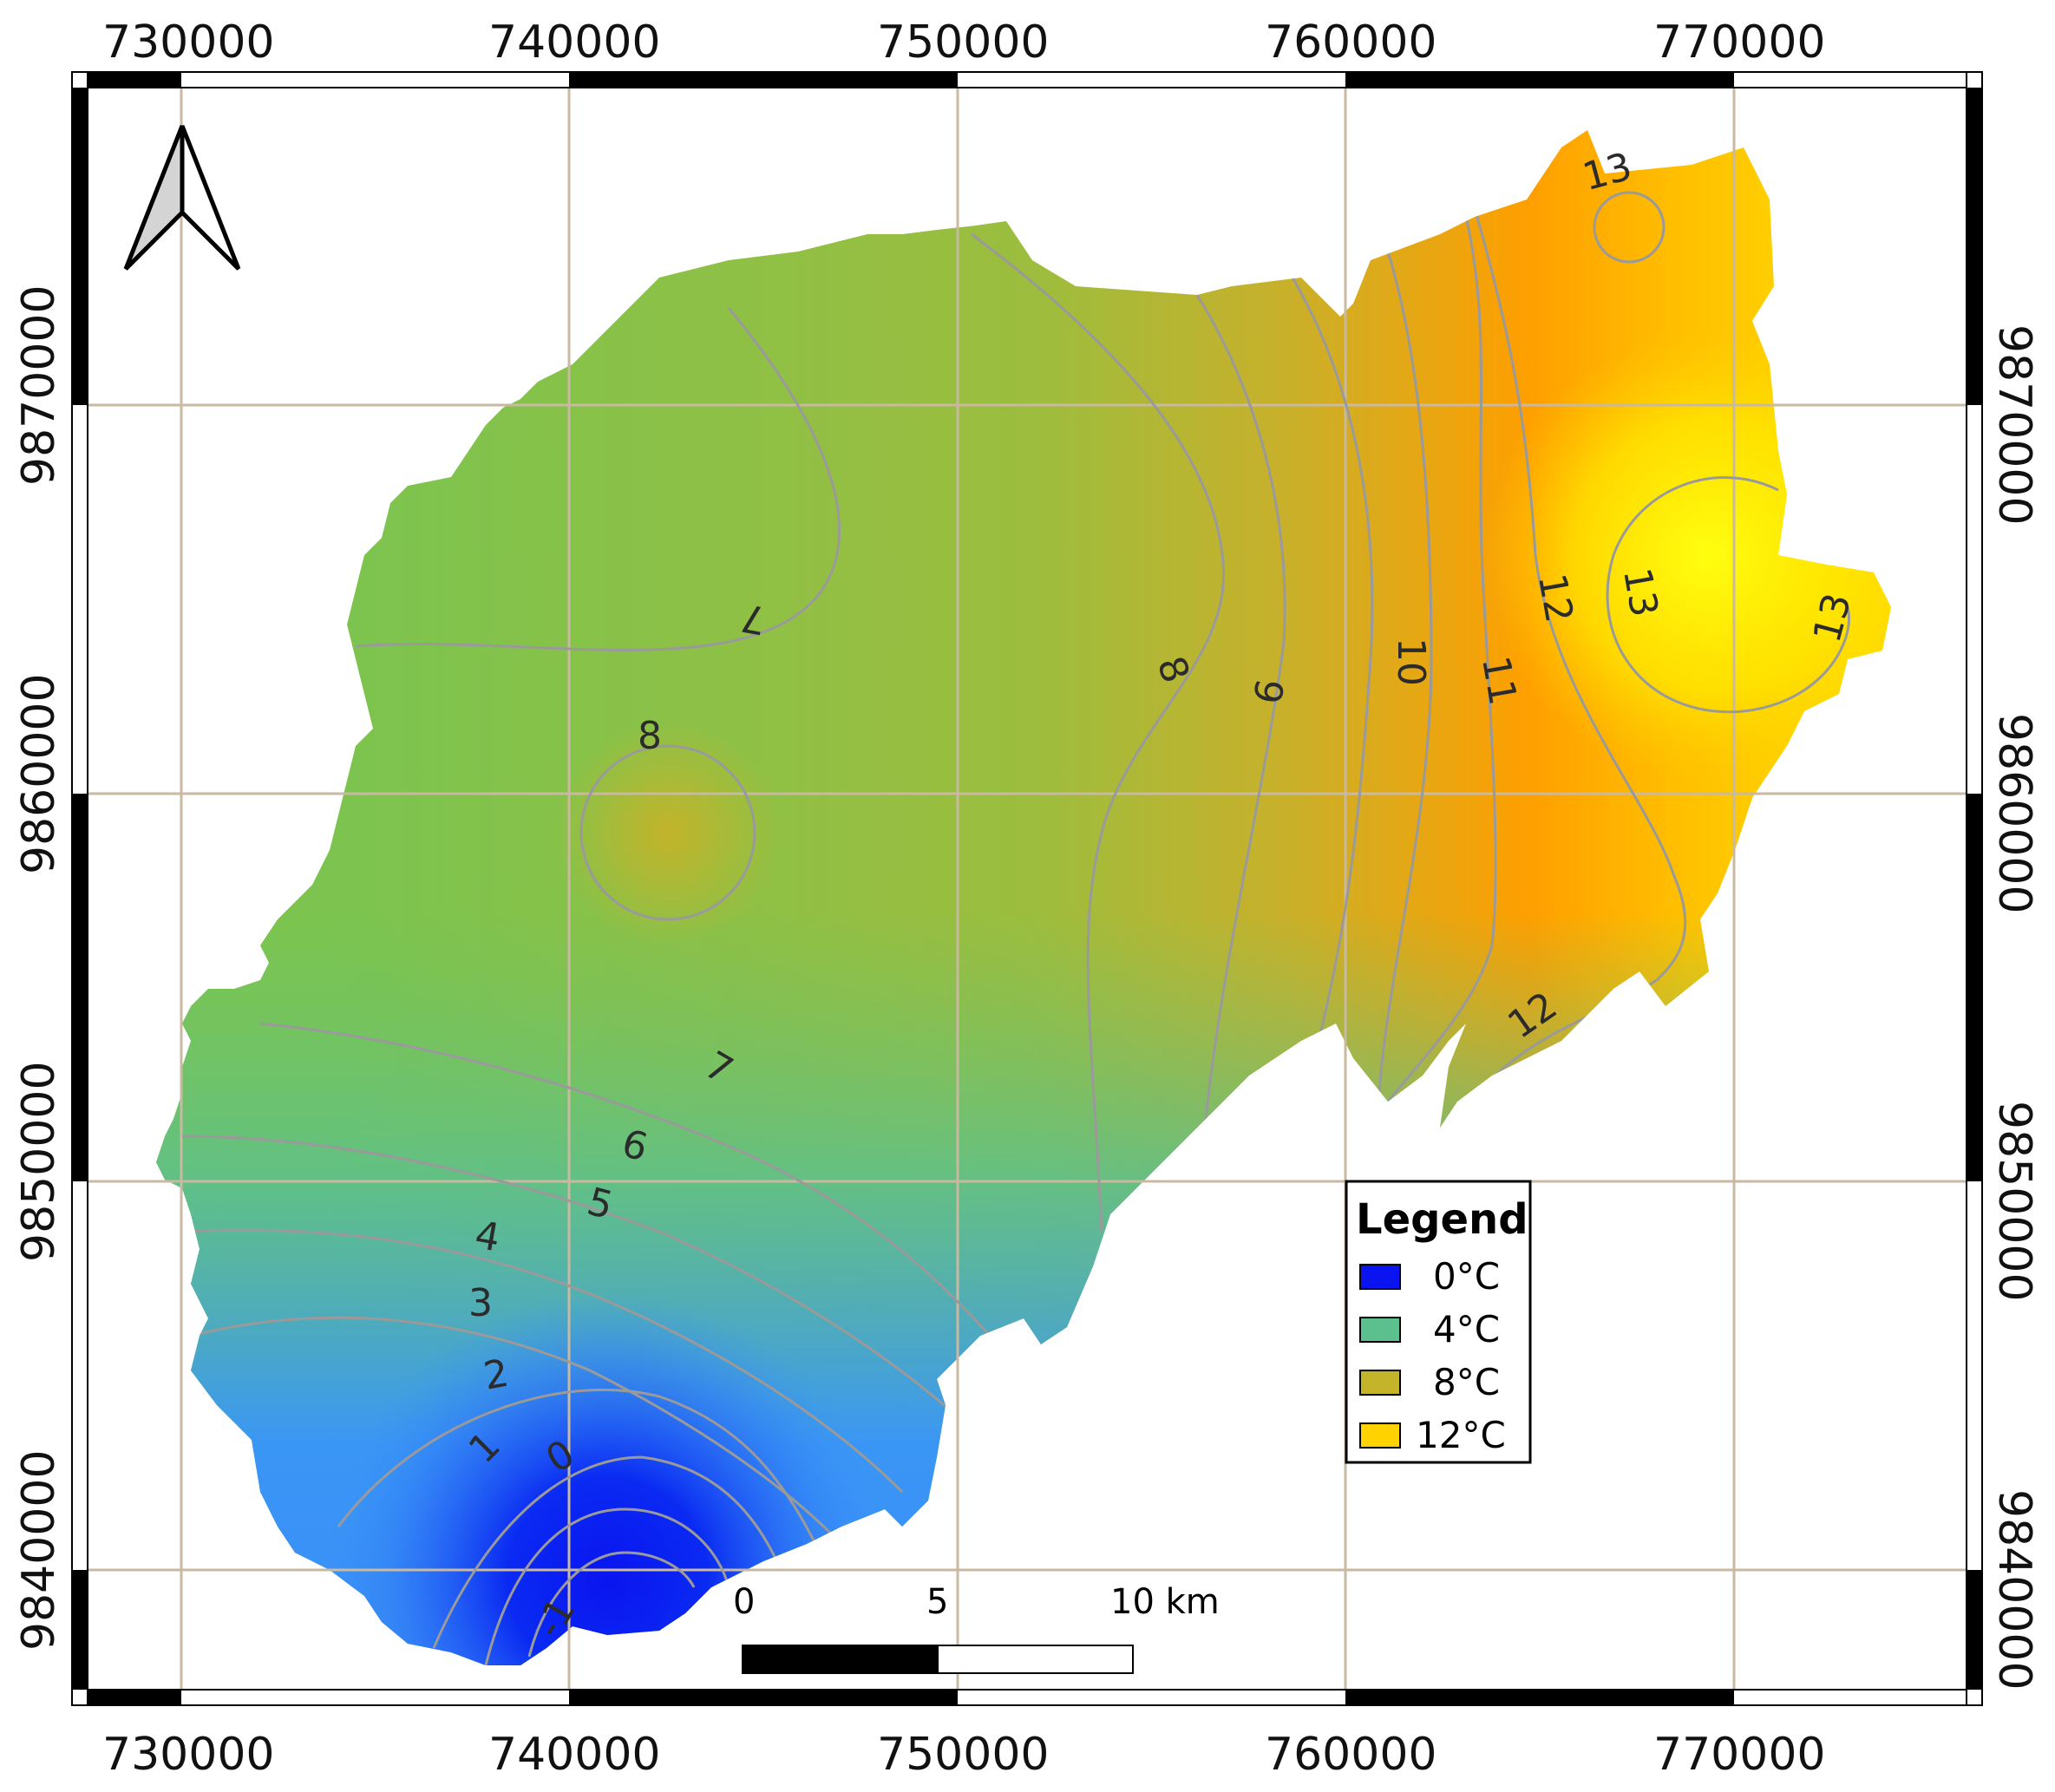 The height and width of the screenshot is (1792, 2055). I want to click on top-x-labels: 730000 740000 750000 760000 770000, so click(964, 42).